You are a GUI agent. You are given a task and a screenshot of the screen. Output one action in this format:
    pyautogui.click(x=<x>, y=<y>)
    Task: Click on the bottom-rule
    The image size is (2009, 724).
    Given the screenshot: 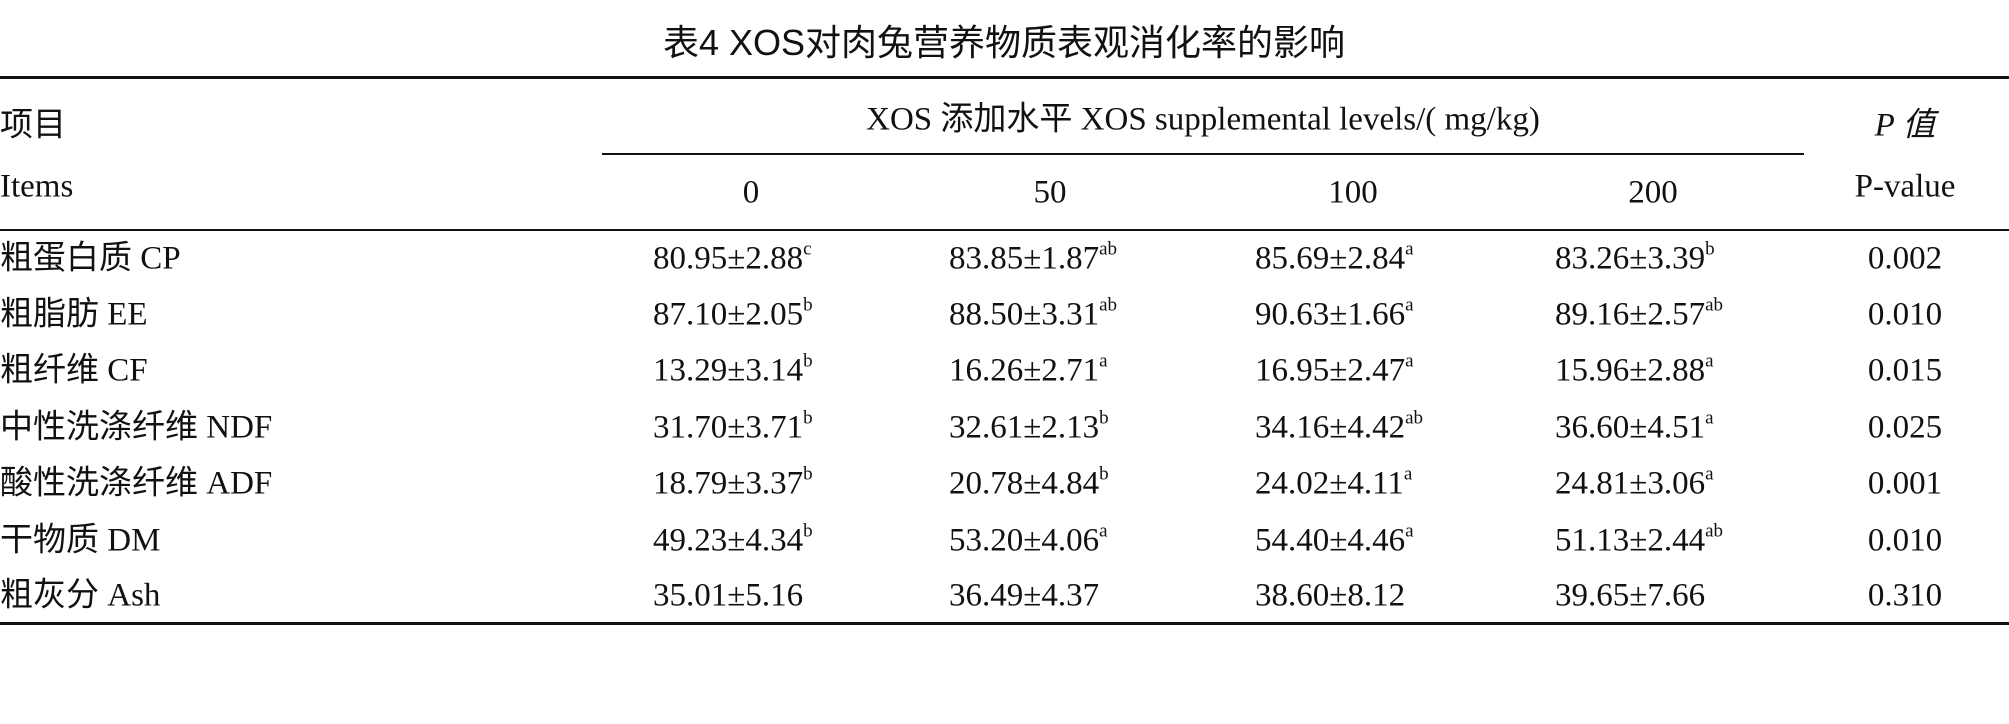 What is the action you would take?
    pyautogui.click(x=1004, y=623)
    